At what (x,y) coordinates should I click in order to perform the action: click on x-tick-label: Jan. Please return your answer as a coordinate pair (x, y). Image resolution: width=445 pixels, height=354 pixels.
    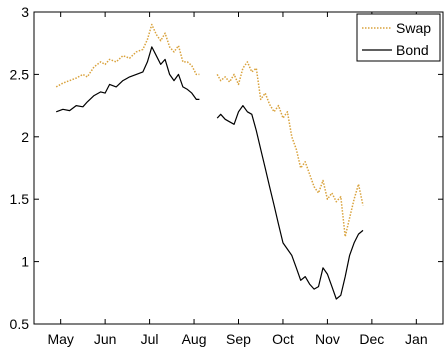
    Looking at the image, I should click on (416, 339).